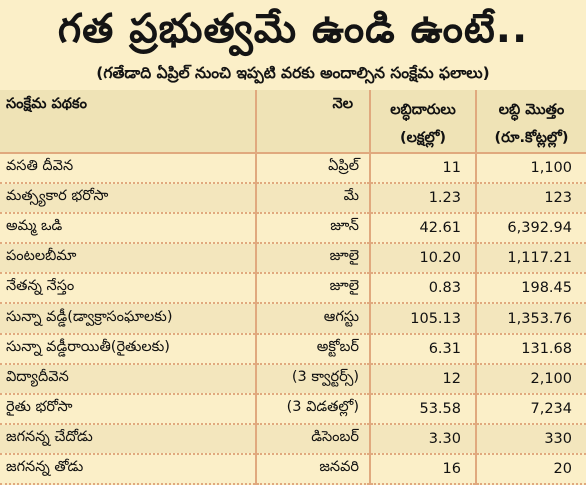 The height and width of the screenshot is (485, 586). Describe the element at coordinates (531, 349) in the screenshot. I see `amount-cell: 131.68` at that location.